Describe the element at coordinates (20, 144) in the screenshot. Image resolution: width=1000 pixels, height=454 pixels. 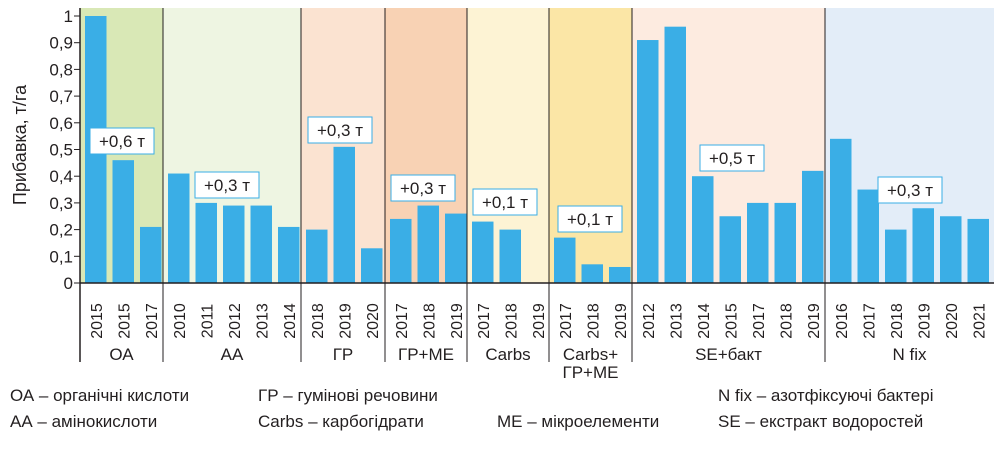
I see `y-axis-title: Прибавка, т/га` at that location.